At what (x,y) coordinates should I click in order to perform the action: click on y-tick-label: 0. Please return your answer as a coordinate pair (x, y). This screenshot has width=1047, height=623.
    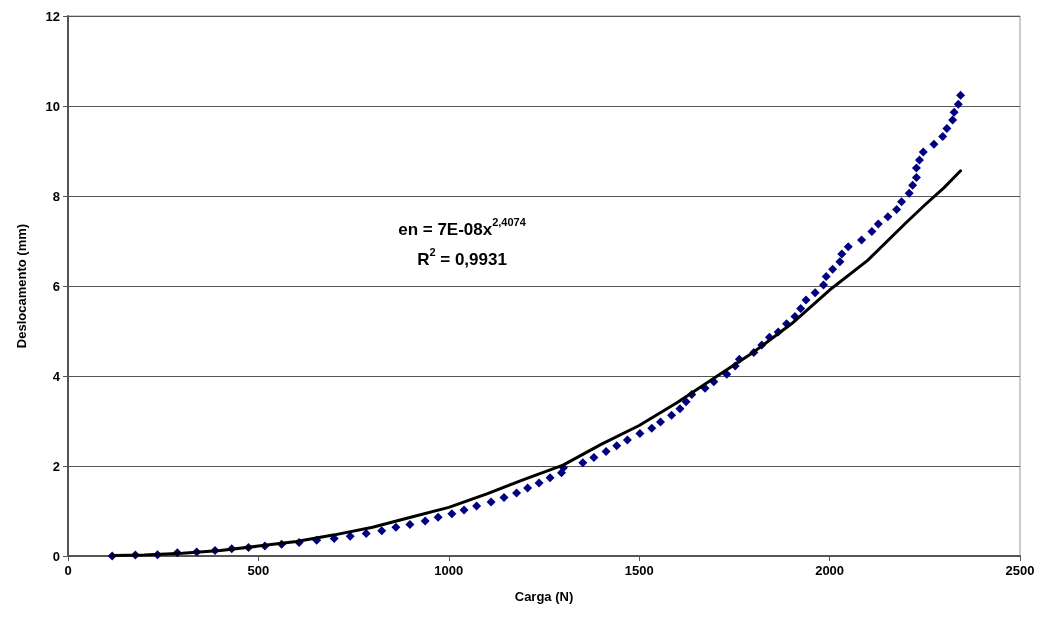
    Looking at the image, I should click on (56, 556).